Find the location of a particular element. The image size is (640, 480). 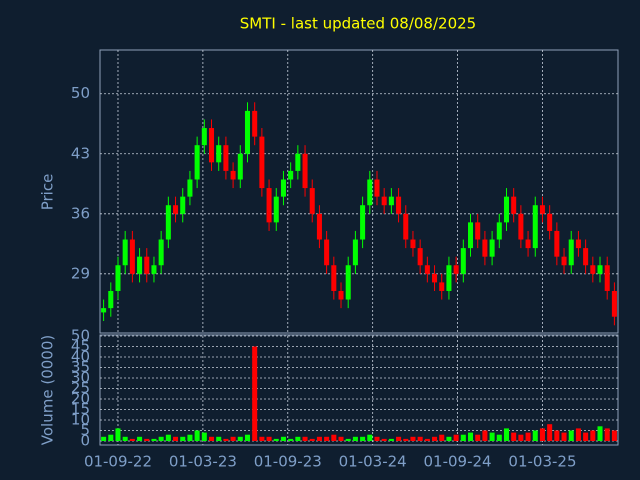

y-tick-label: 43 is located at coordinates (80, 153).